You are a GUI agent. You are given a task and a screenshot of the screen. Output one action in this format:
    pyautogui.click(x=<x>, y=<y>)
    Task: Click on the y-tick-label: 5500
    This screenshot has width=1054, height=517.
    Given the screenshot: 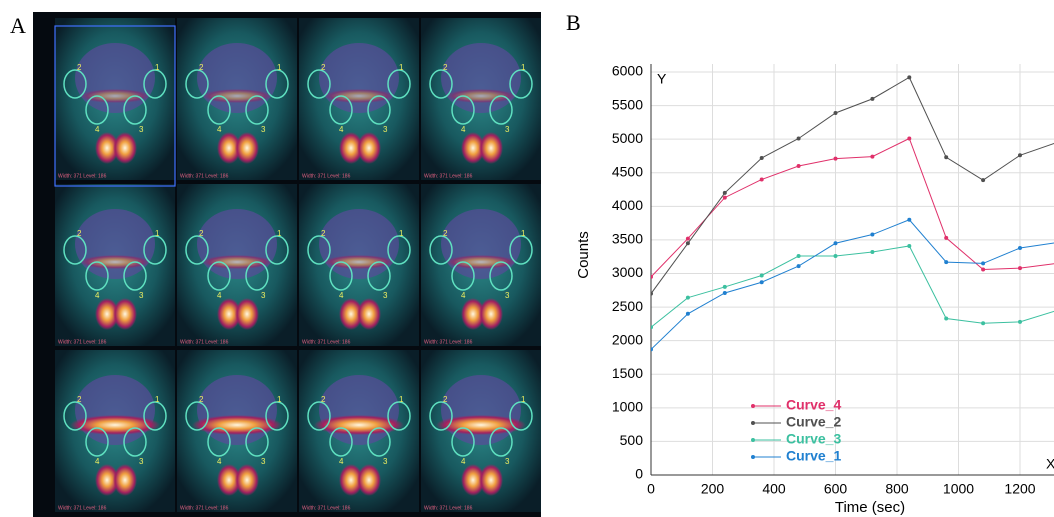 What is the action you would take?
    pyautogui.click(x=627, y=104)
    